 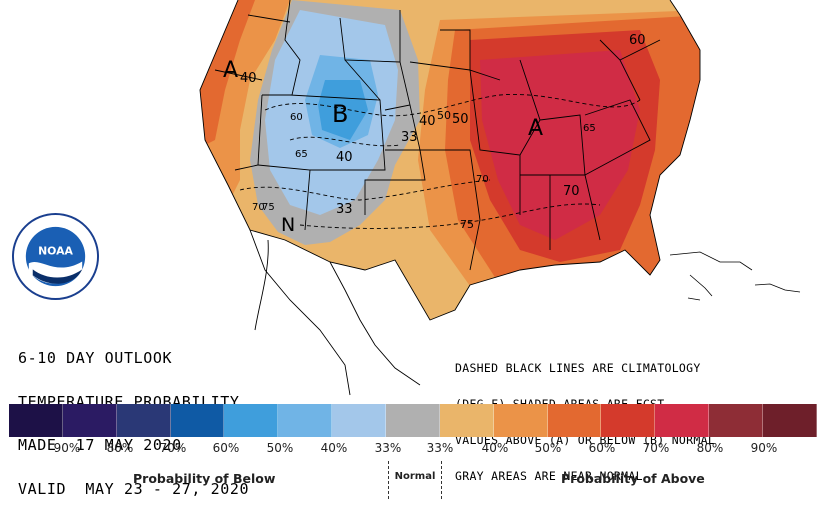 What do you see at coordinates (134, 488) in the screenshot?
I see `valid-dates: VALID MAY 23 - 27, 2020` at bounding box center [134, 488].